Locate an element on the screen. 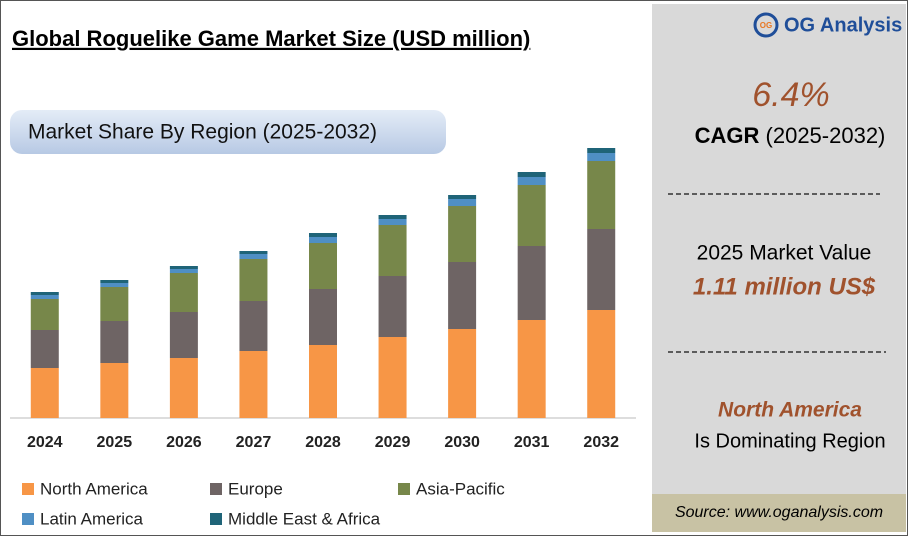 The image size is (908, 536). legend-label: Middle East & Africa is located at coordinates (304, 518).